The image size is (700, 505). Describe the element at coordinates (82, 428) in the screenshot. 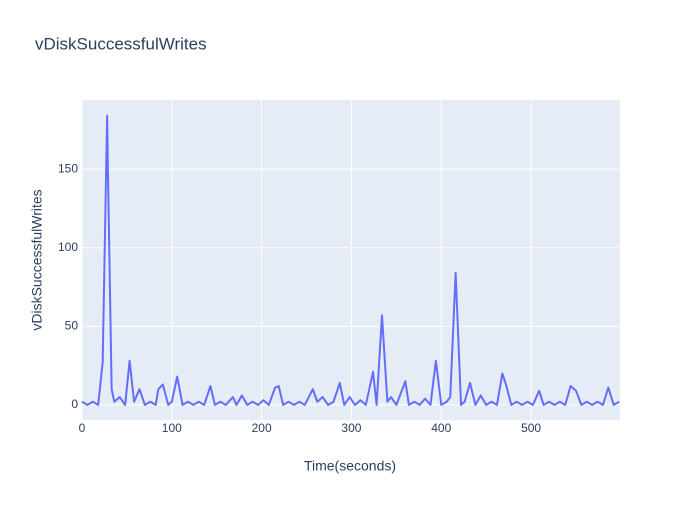

I see `x-tick-label: 0` at that location.